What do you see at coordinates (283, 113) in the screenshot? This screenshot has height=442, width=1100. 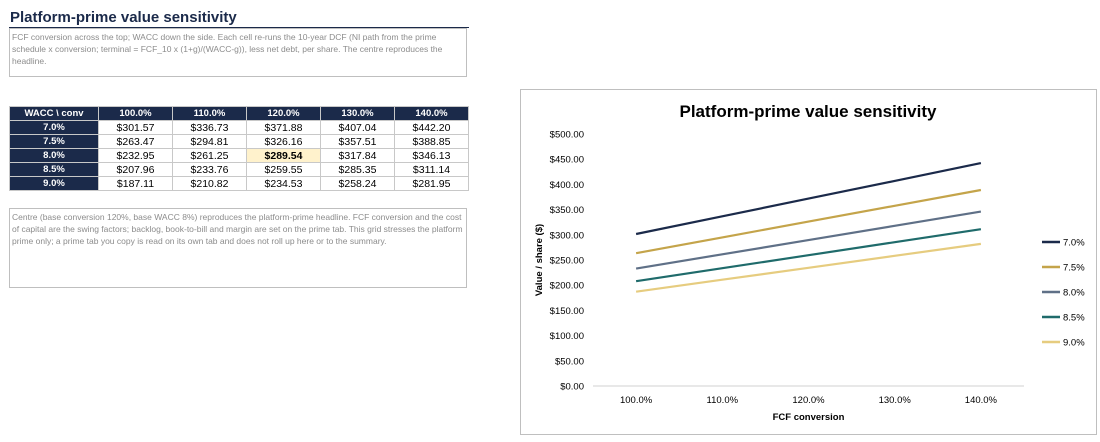 I see `grid-col-header: 120.0%` at bounding box center [283, 113].